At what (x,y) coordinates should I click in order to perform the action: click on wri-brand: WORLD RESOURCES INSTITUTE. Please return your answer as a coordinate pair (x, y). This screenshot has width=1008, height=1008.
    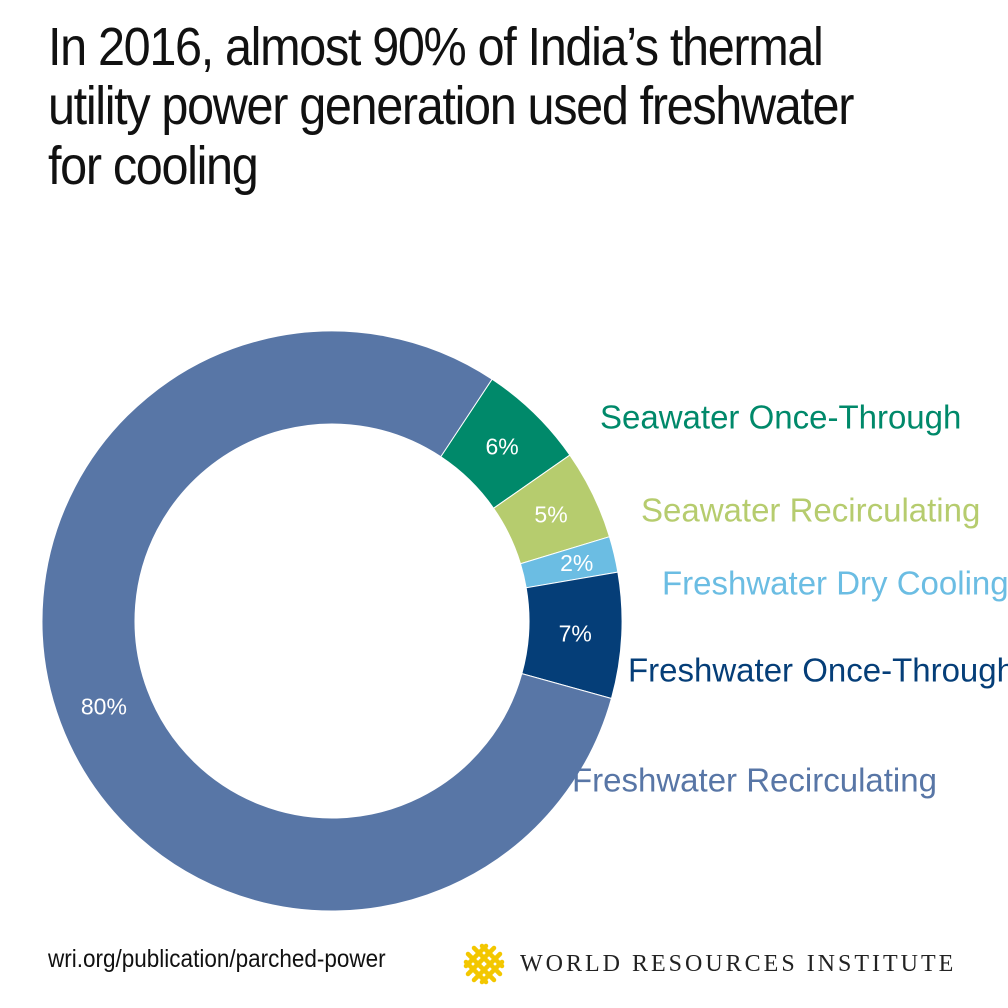
    Looking at the image, I should click on (709, 964).